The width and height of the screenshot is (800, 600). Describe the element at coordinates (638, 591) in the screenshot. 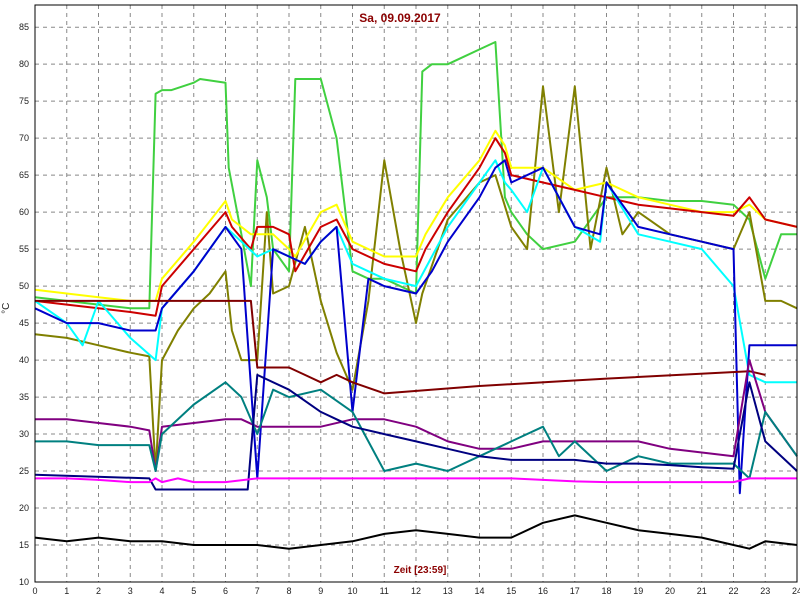

I see `x-tick-label: 19` at that location.